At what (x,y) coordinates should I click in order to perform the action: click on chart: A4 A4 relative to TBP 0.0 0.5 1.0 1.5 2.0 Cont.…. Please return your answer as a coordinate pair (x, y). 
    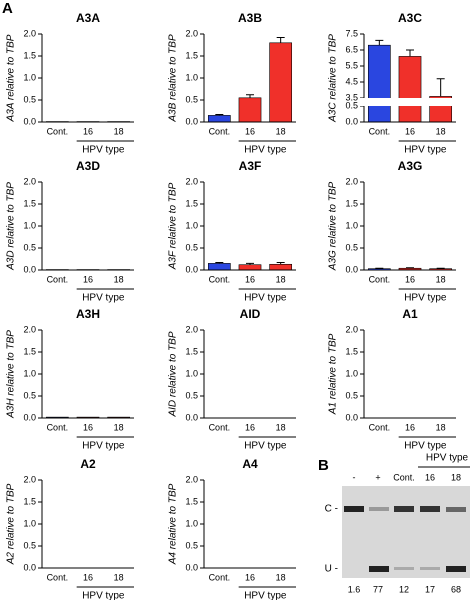
    Looking at the image, I should click on (232, 528).